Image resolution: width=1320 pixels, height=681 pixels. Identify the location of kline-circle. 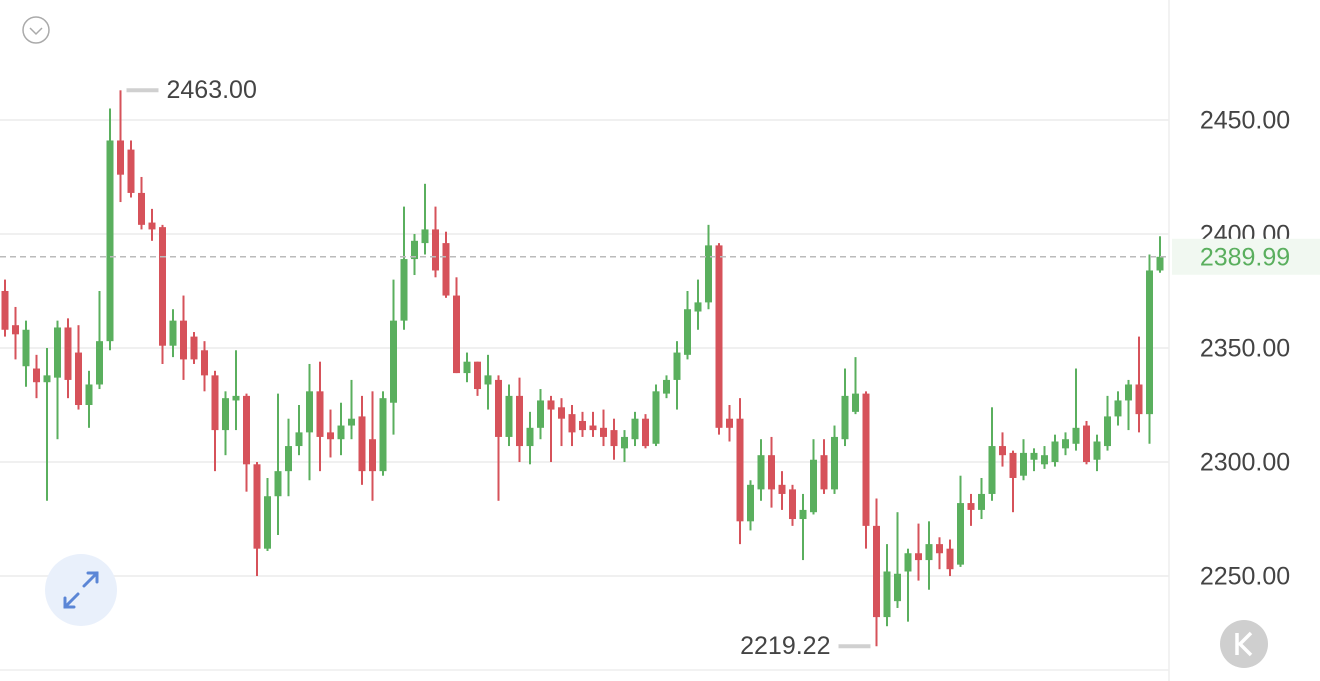
(1244, 644).